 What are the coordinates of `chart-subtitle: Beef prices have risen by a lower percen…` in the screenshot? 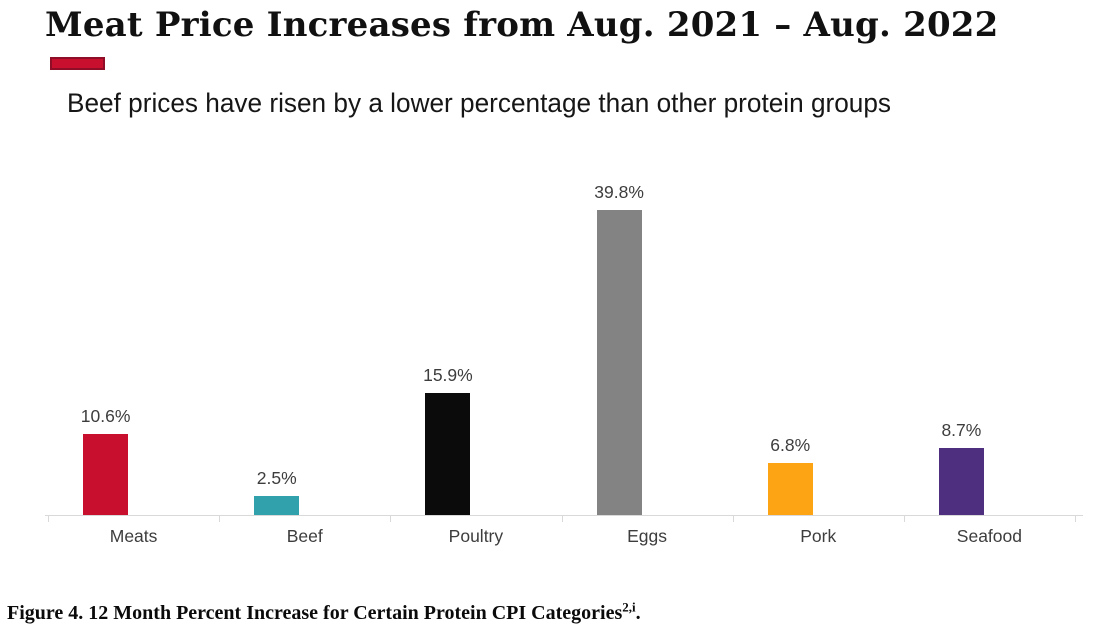 It's located at (479, 103).